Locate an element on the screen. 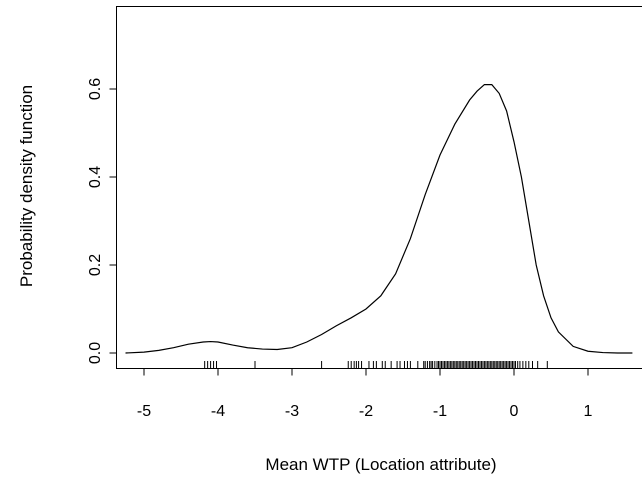 Image resolution: width=642 pixels, height=477 pixels. y-tick-label: 0.0 is located at coordinates (95, 353).